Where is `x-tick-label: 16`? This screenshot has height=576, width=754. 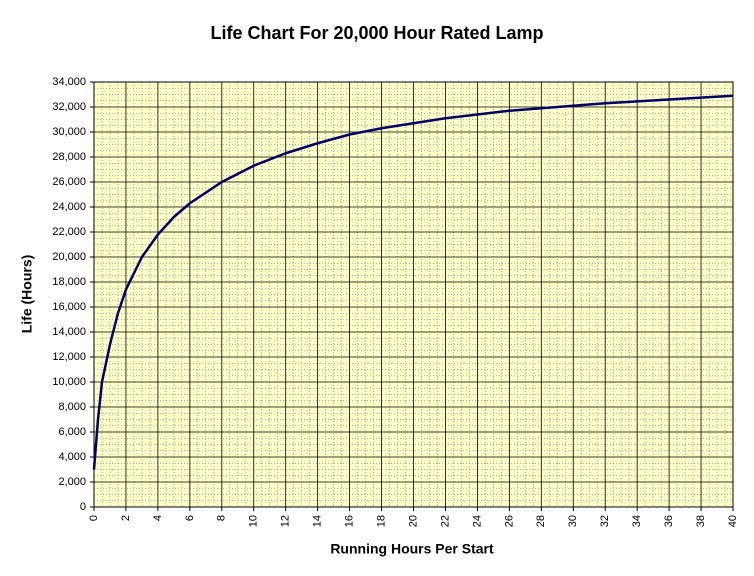 x-tick-label: 16 is located at coordinates (350, 521).